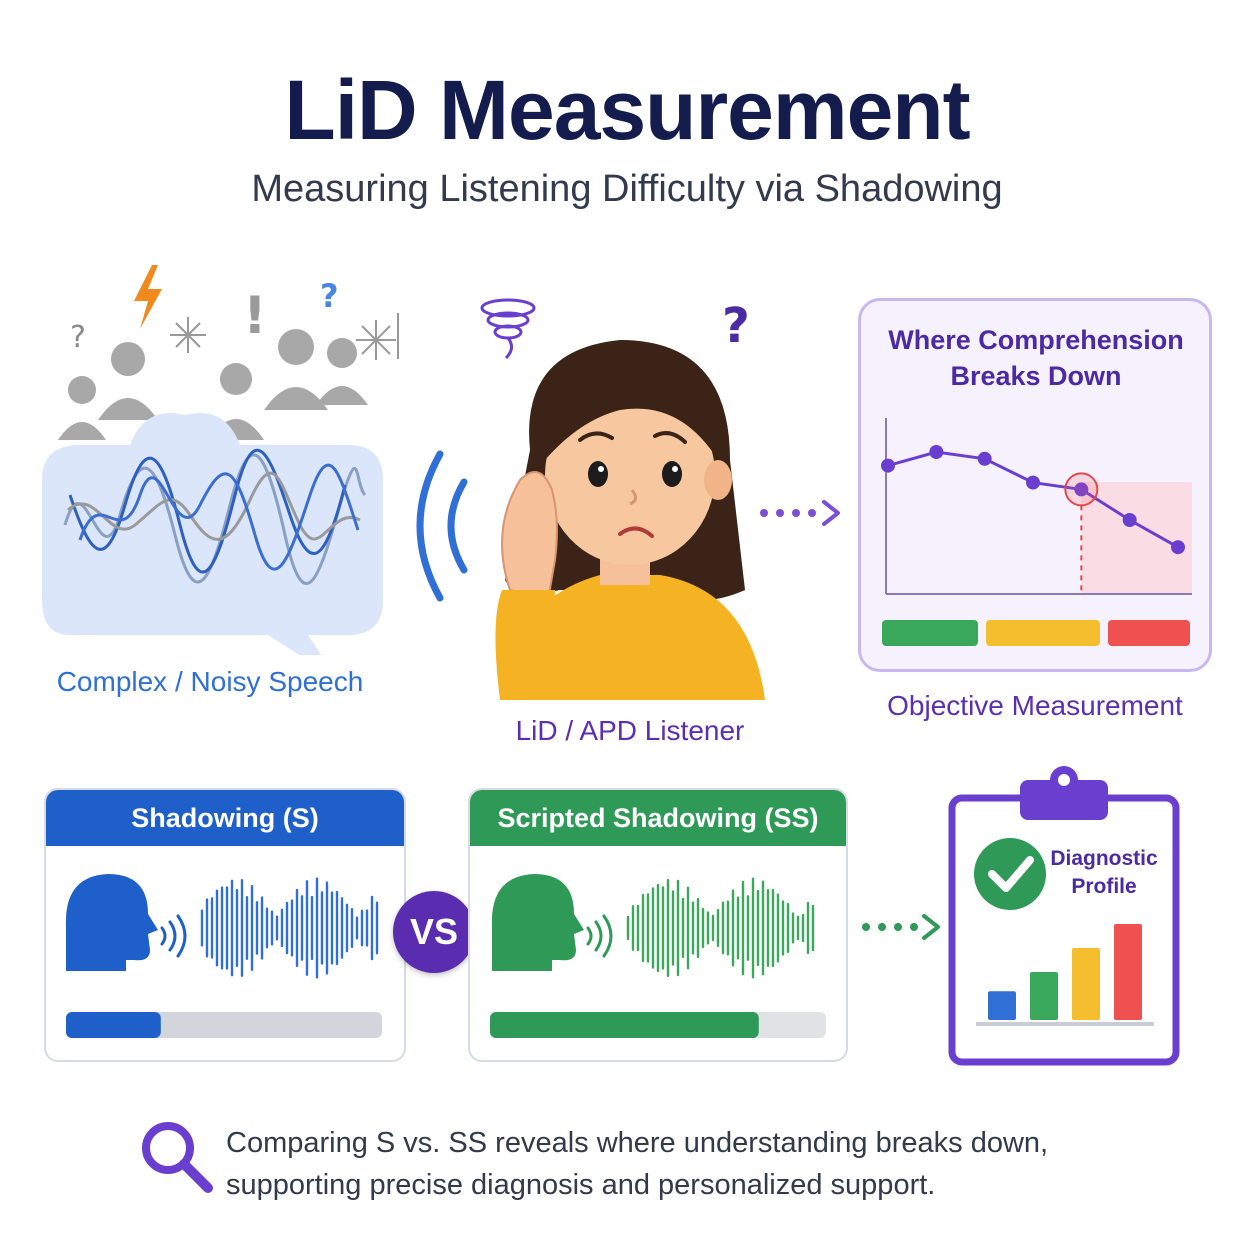 The image size is (1254, 1254). Describe the element at coordinates (434, 932) in the screenshot. I see `vs-badge: VS` at that location.